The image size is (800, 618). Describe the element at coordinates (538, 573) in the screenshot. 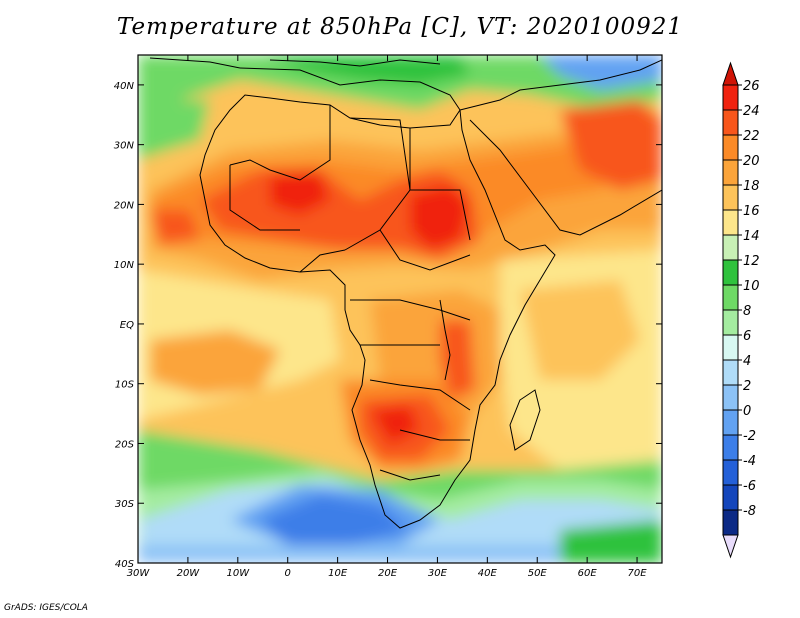

I see `lon-tick-label: 50E` at that location.